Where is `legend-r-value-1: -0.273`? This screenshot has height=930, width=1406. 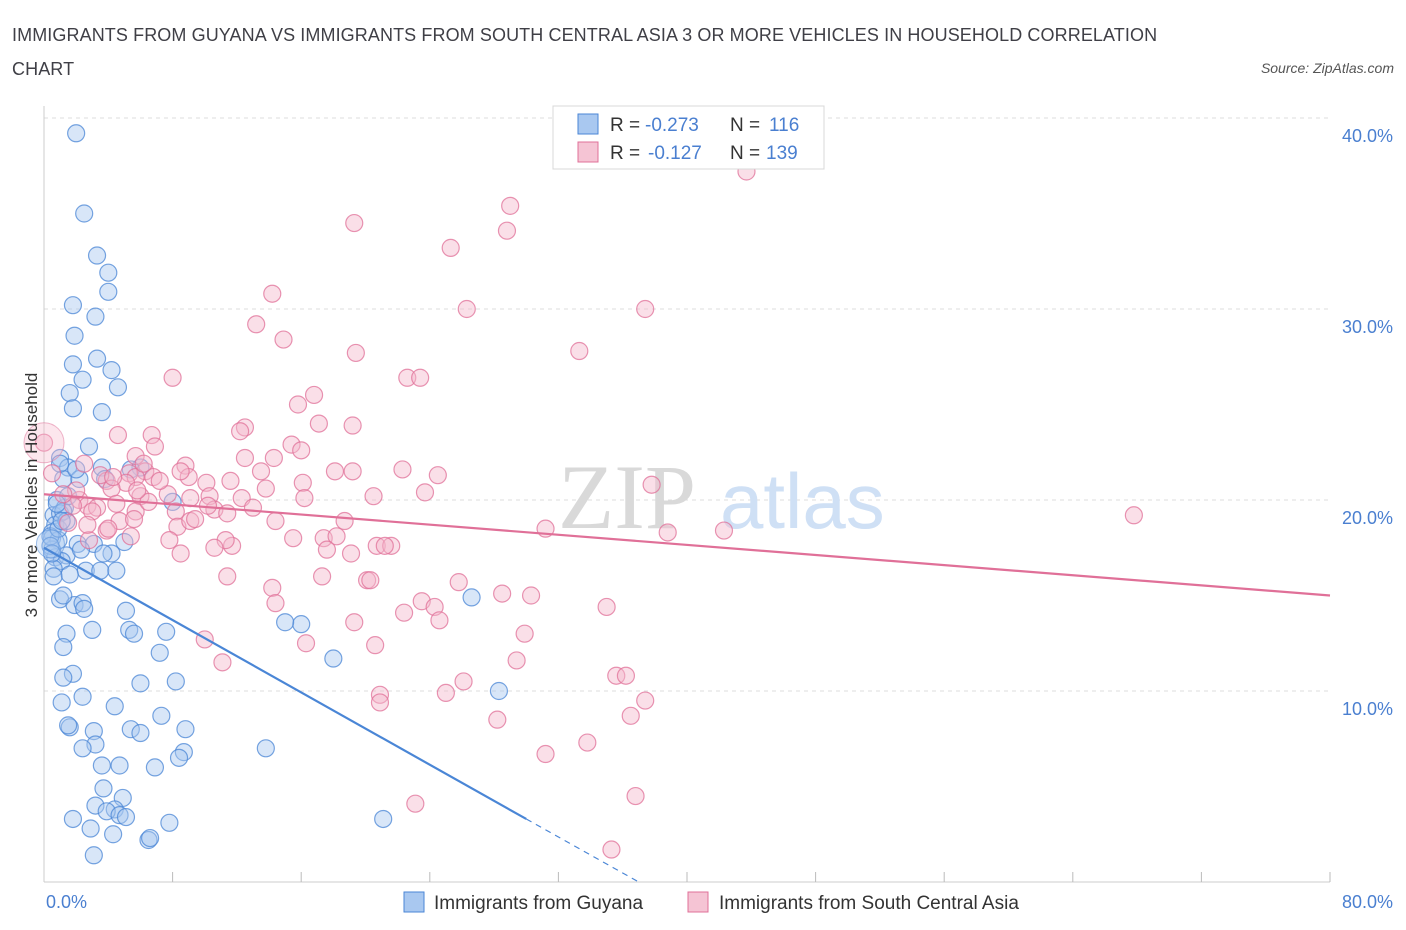
legend-r-value-1: -0.273 is located at coordinates (672, 125).